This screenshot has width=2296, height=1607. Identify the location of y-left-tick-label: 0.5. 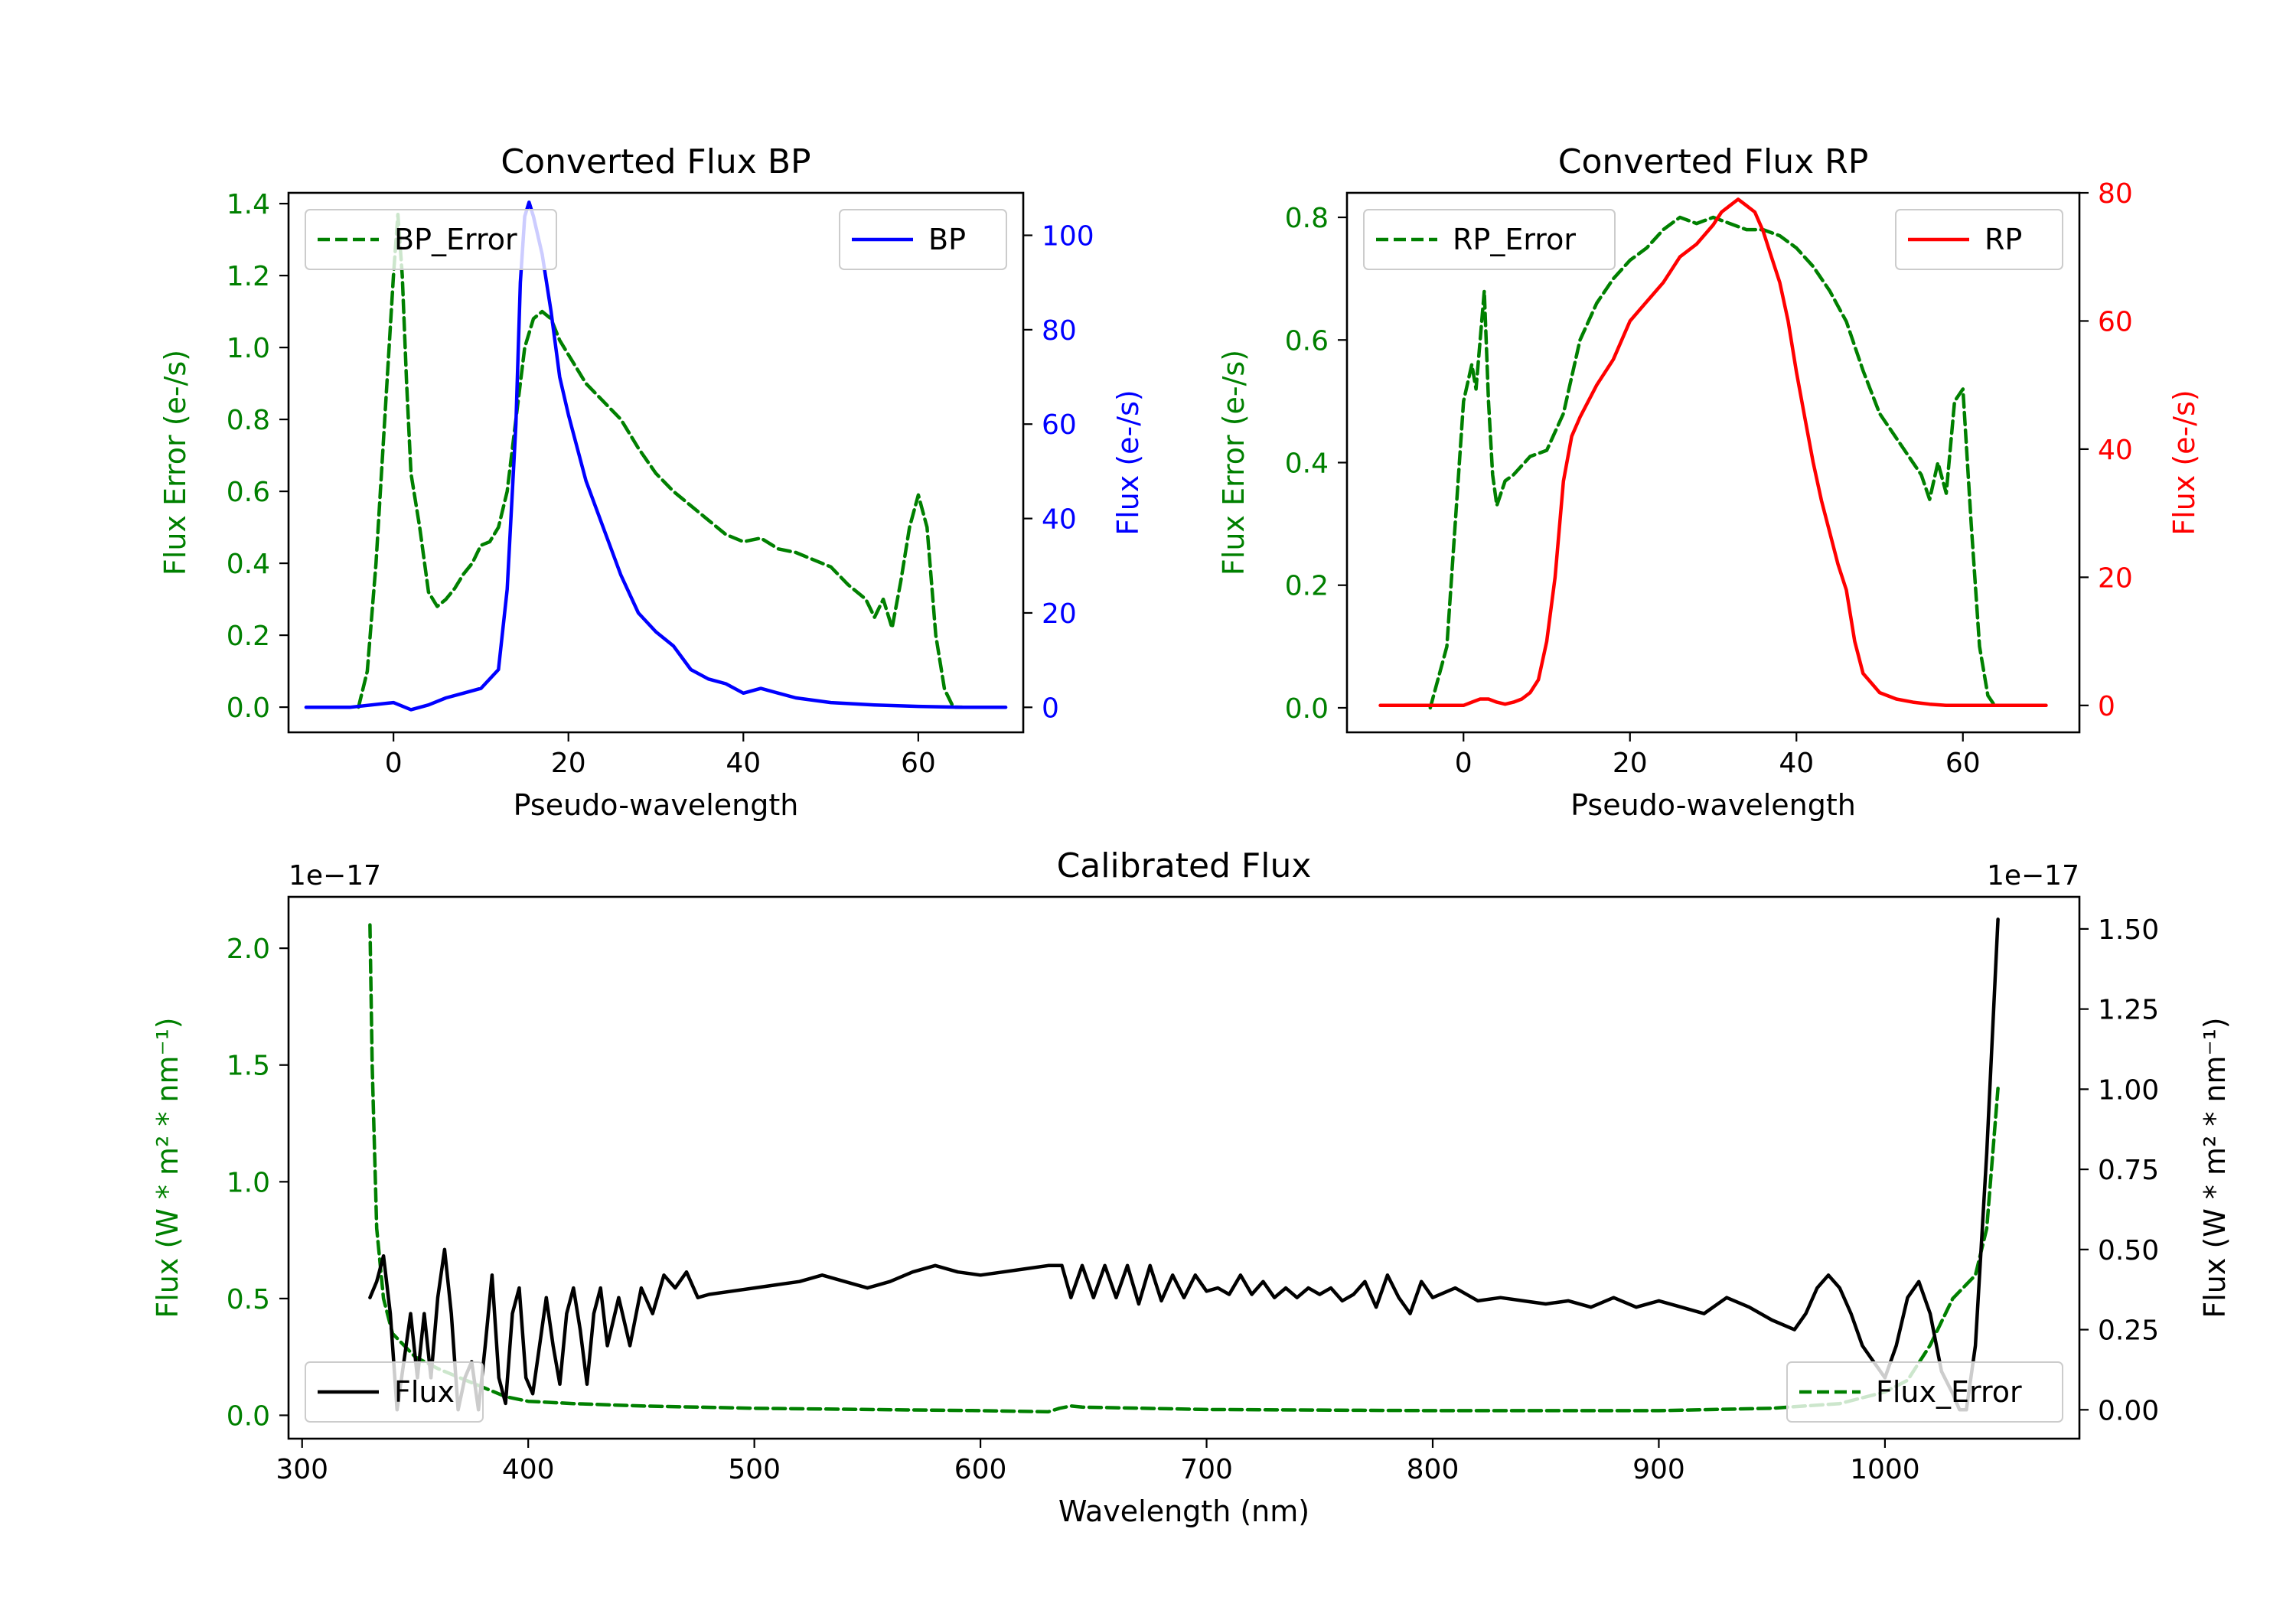
(248, 1299).